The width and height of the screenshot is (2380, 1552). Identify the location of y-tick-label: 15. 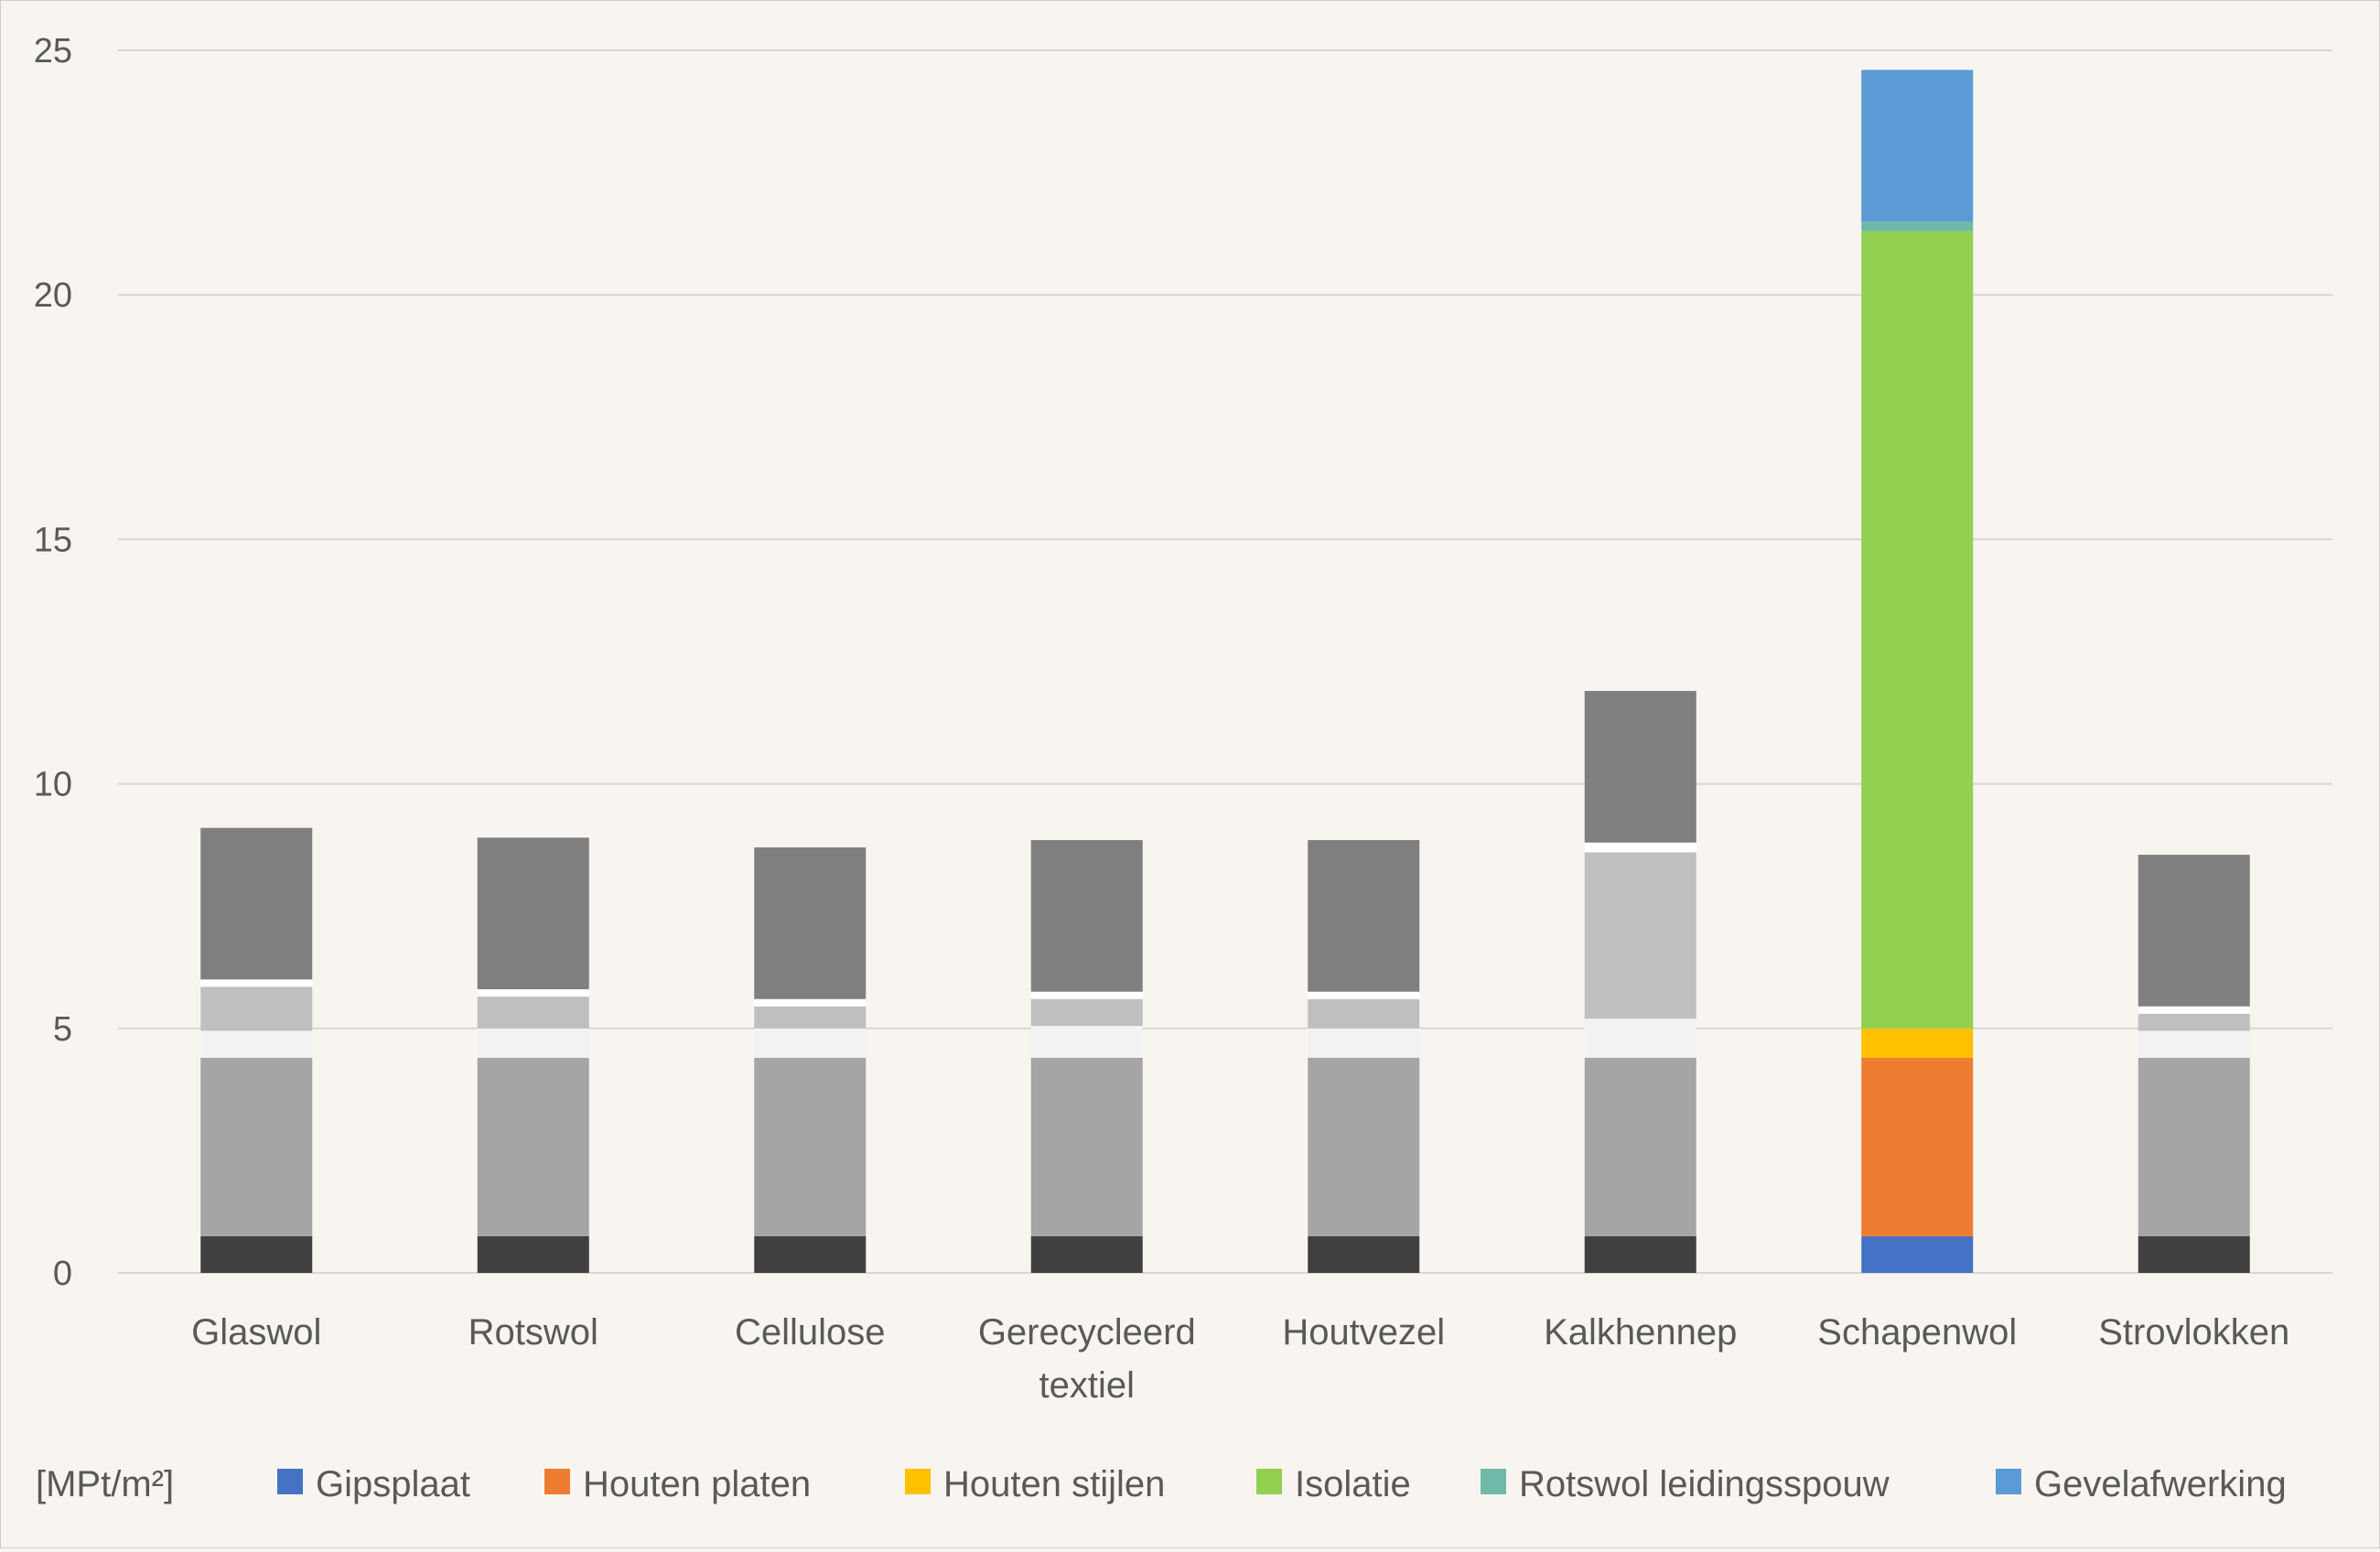
(53, 540).